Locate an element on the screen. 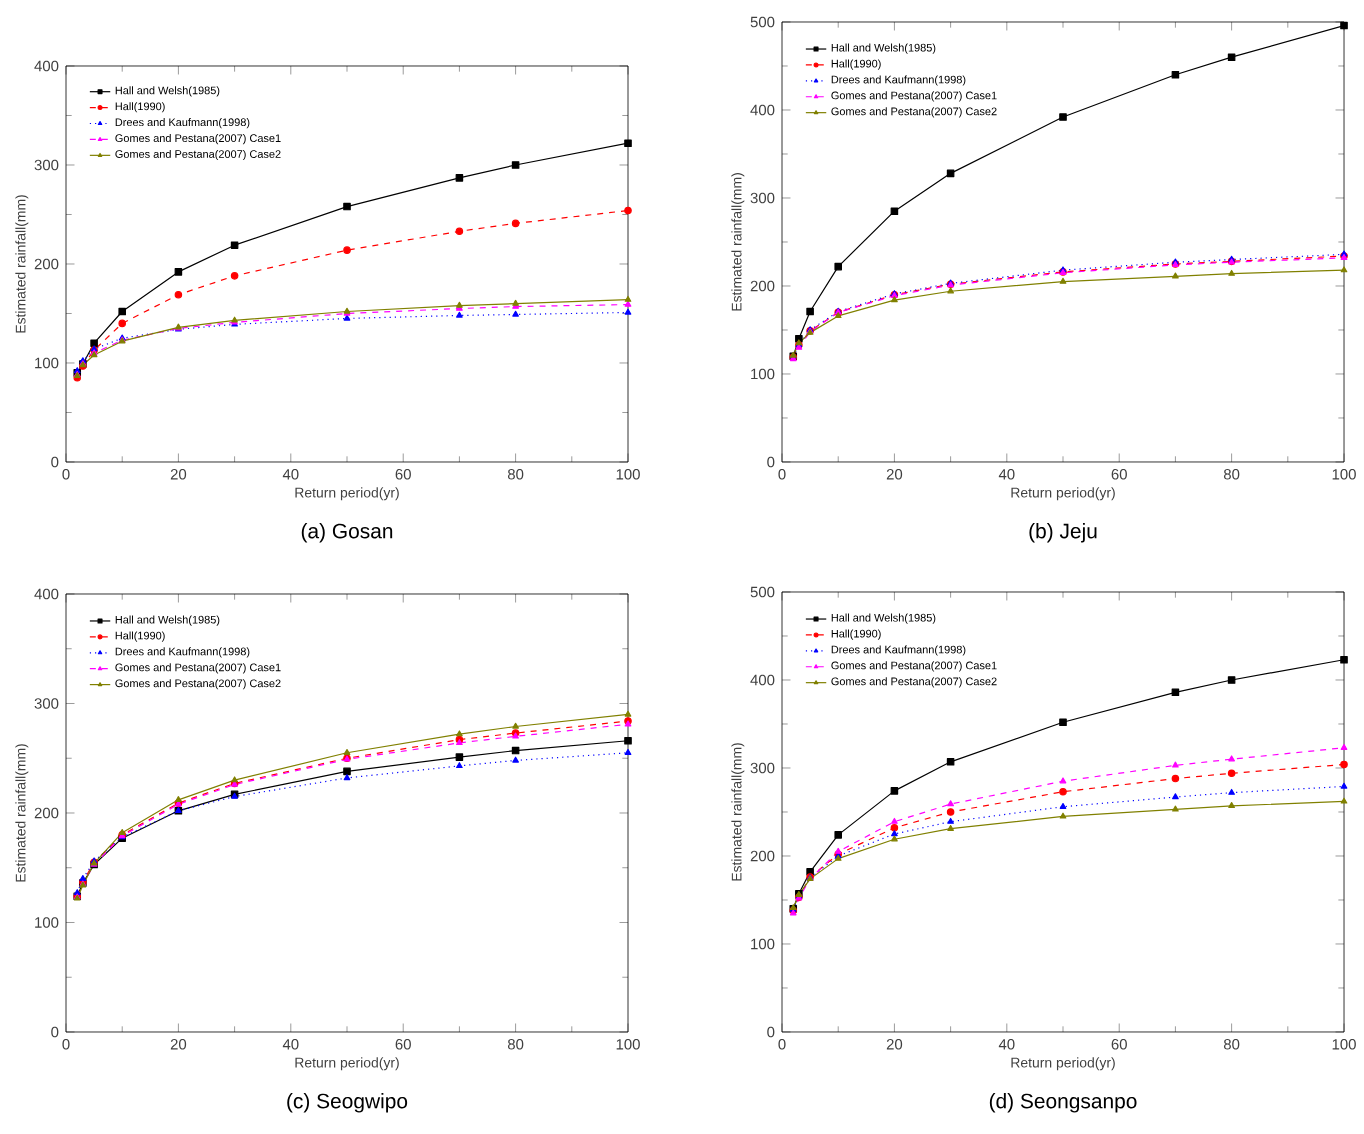 This screenshot has width=1364, height=1134. text: (b) Jeju is located at coordinates (1063, 533).